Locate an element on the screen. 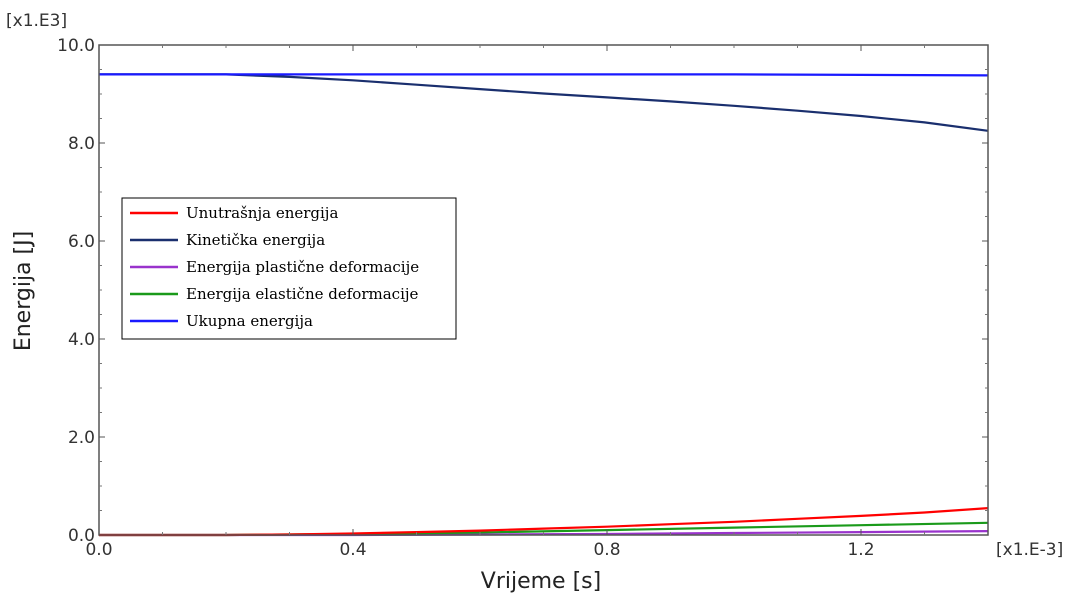  y-scale-label: [x1.E3] is located at coordinates (36, 21).